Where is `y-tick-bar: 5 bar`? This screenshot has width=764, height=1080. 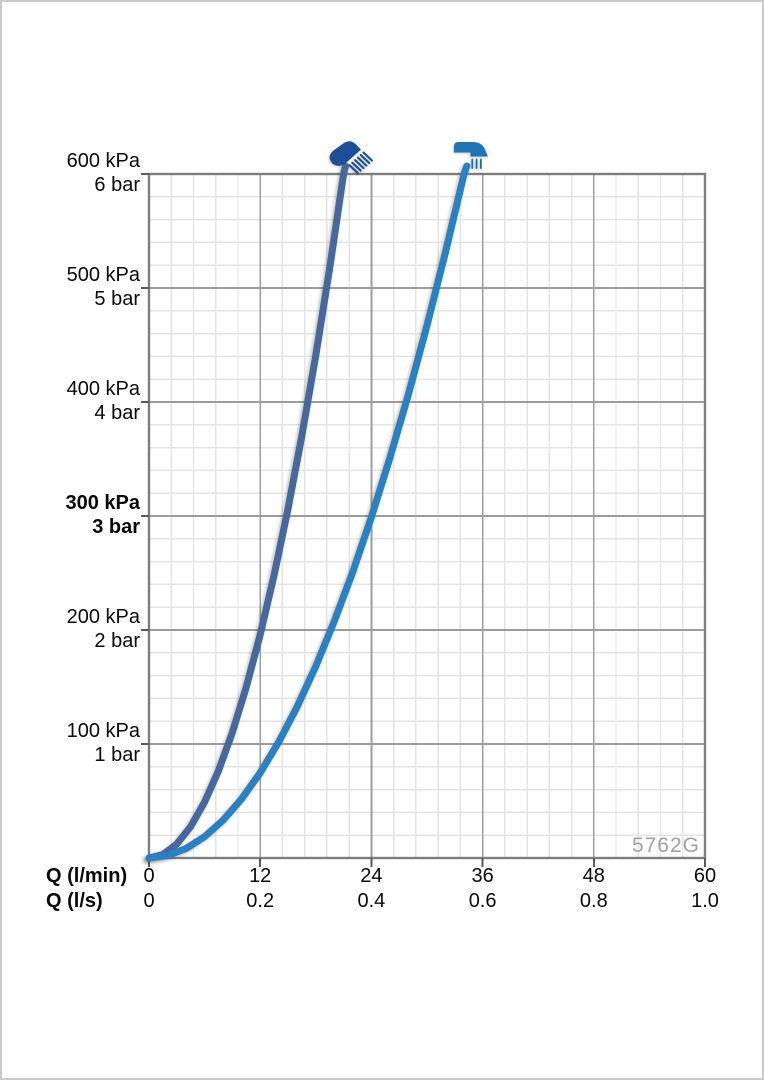 y-tick-bar: 5 bar is located at coordinates (117, 298).